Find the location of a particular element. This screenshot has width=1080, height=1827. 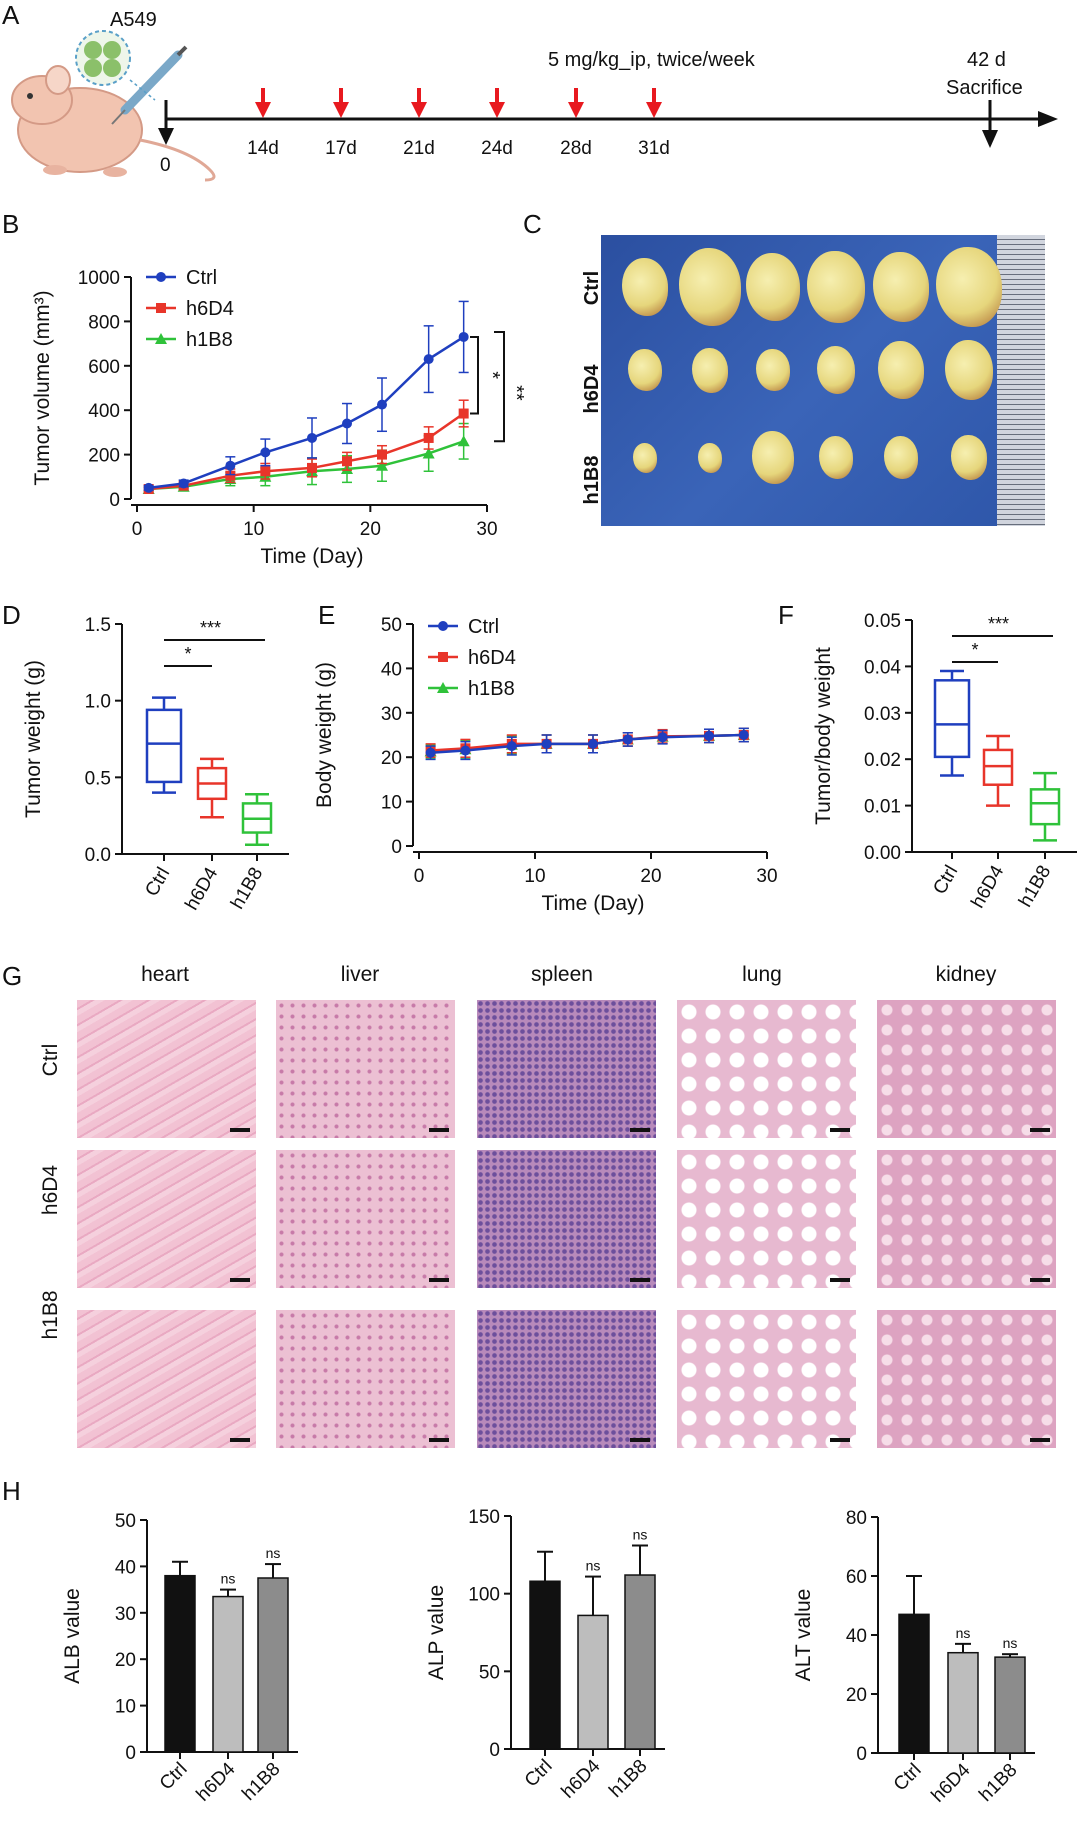

panel-letter-b: B is located at coordinates (10, 224).